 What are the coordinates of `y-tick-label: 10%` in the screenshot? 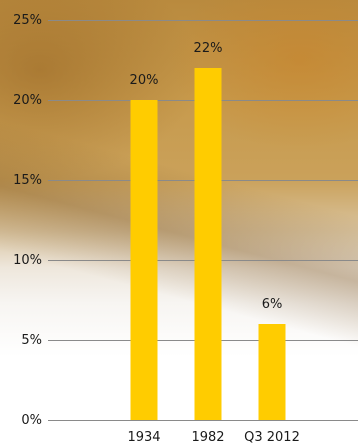 It's located at (27, 260).